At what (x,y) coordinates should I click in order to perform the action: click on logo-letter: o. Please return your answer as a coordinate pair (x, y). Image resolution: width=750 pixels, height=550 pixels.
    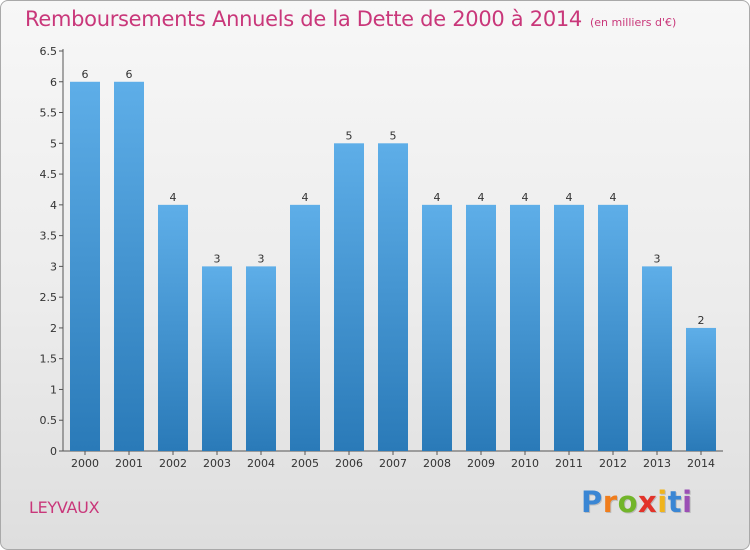
    Looking at the image, I should click on (628, 502).